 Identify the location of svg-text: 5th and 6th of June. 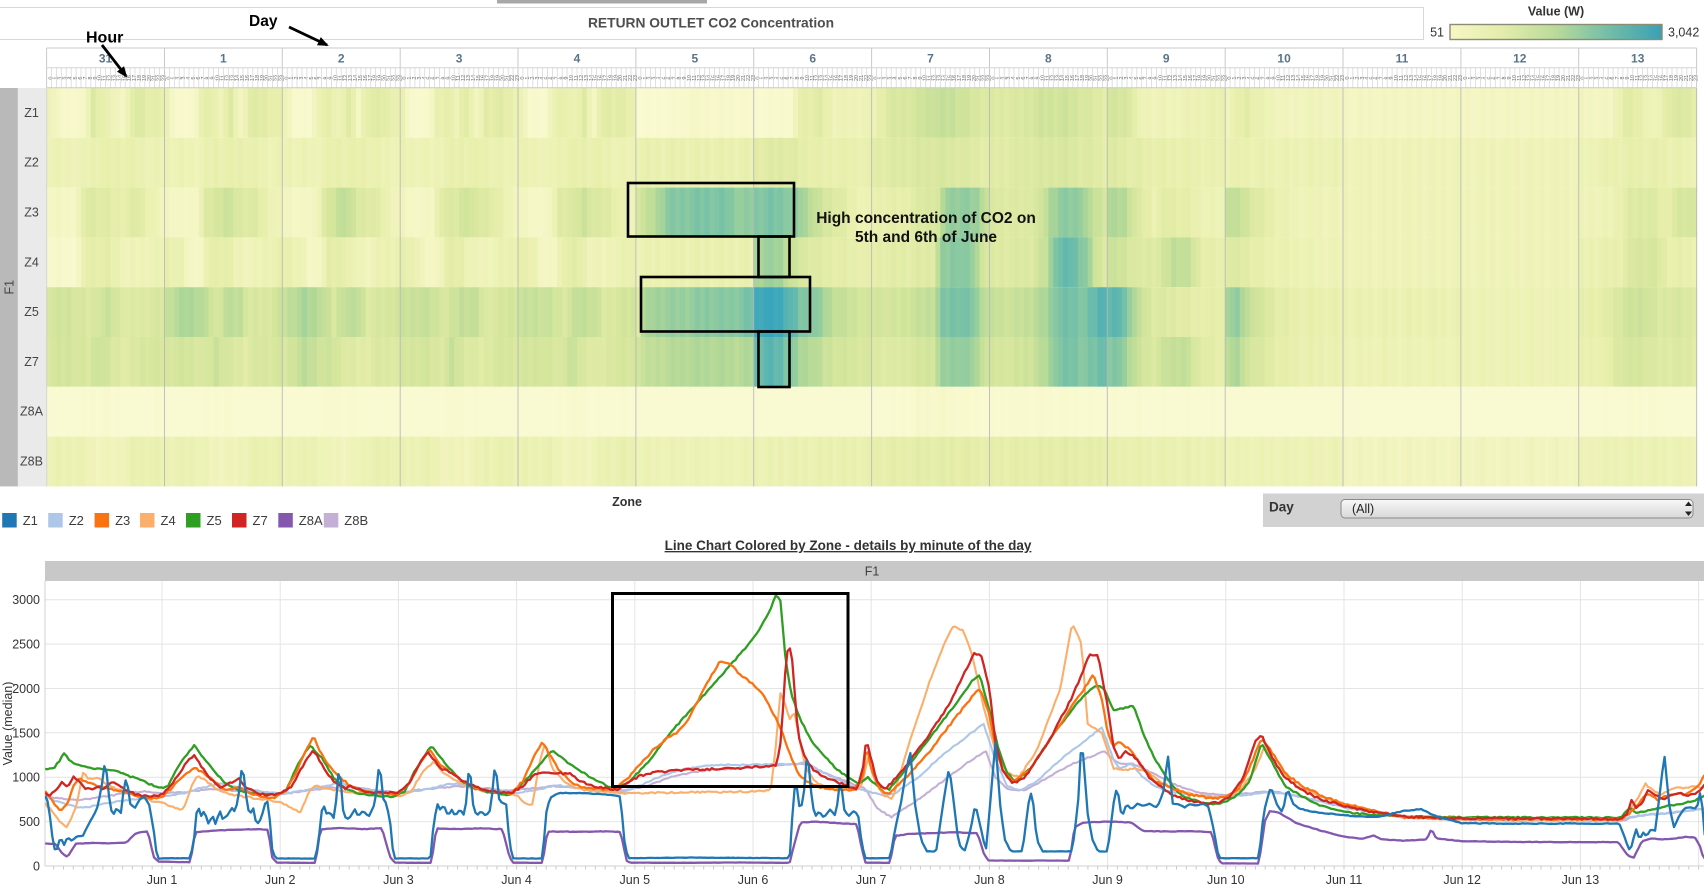
(926, 237).